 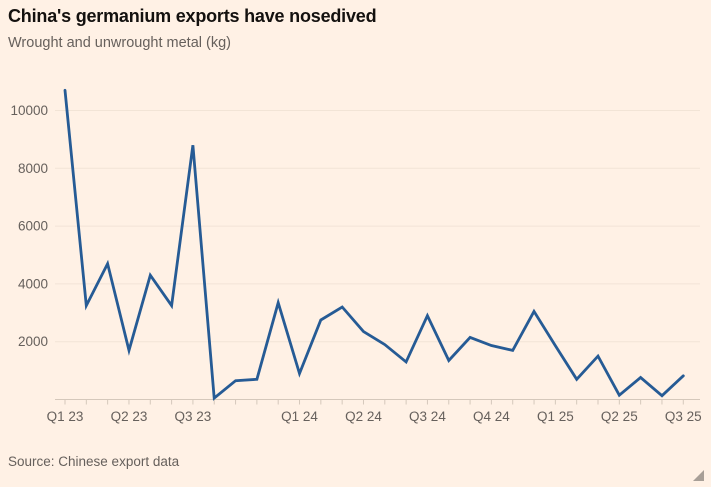 I want to click on resize-handle-icon, so click(x=698, y=475).